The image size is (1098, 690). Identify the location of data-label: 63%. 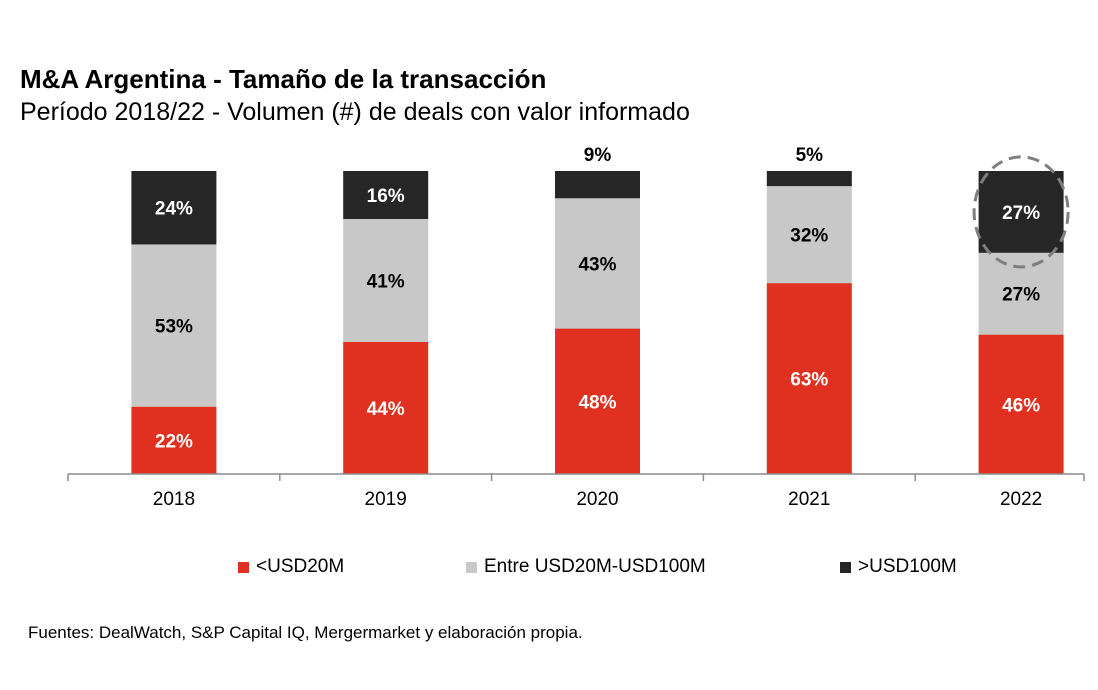
(809, 380).